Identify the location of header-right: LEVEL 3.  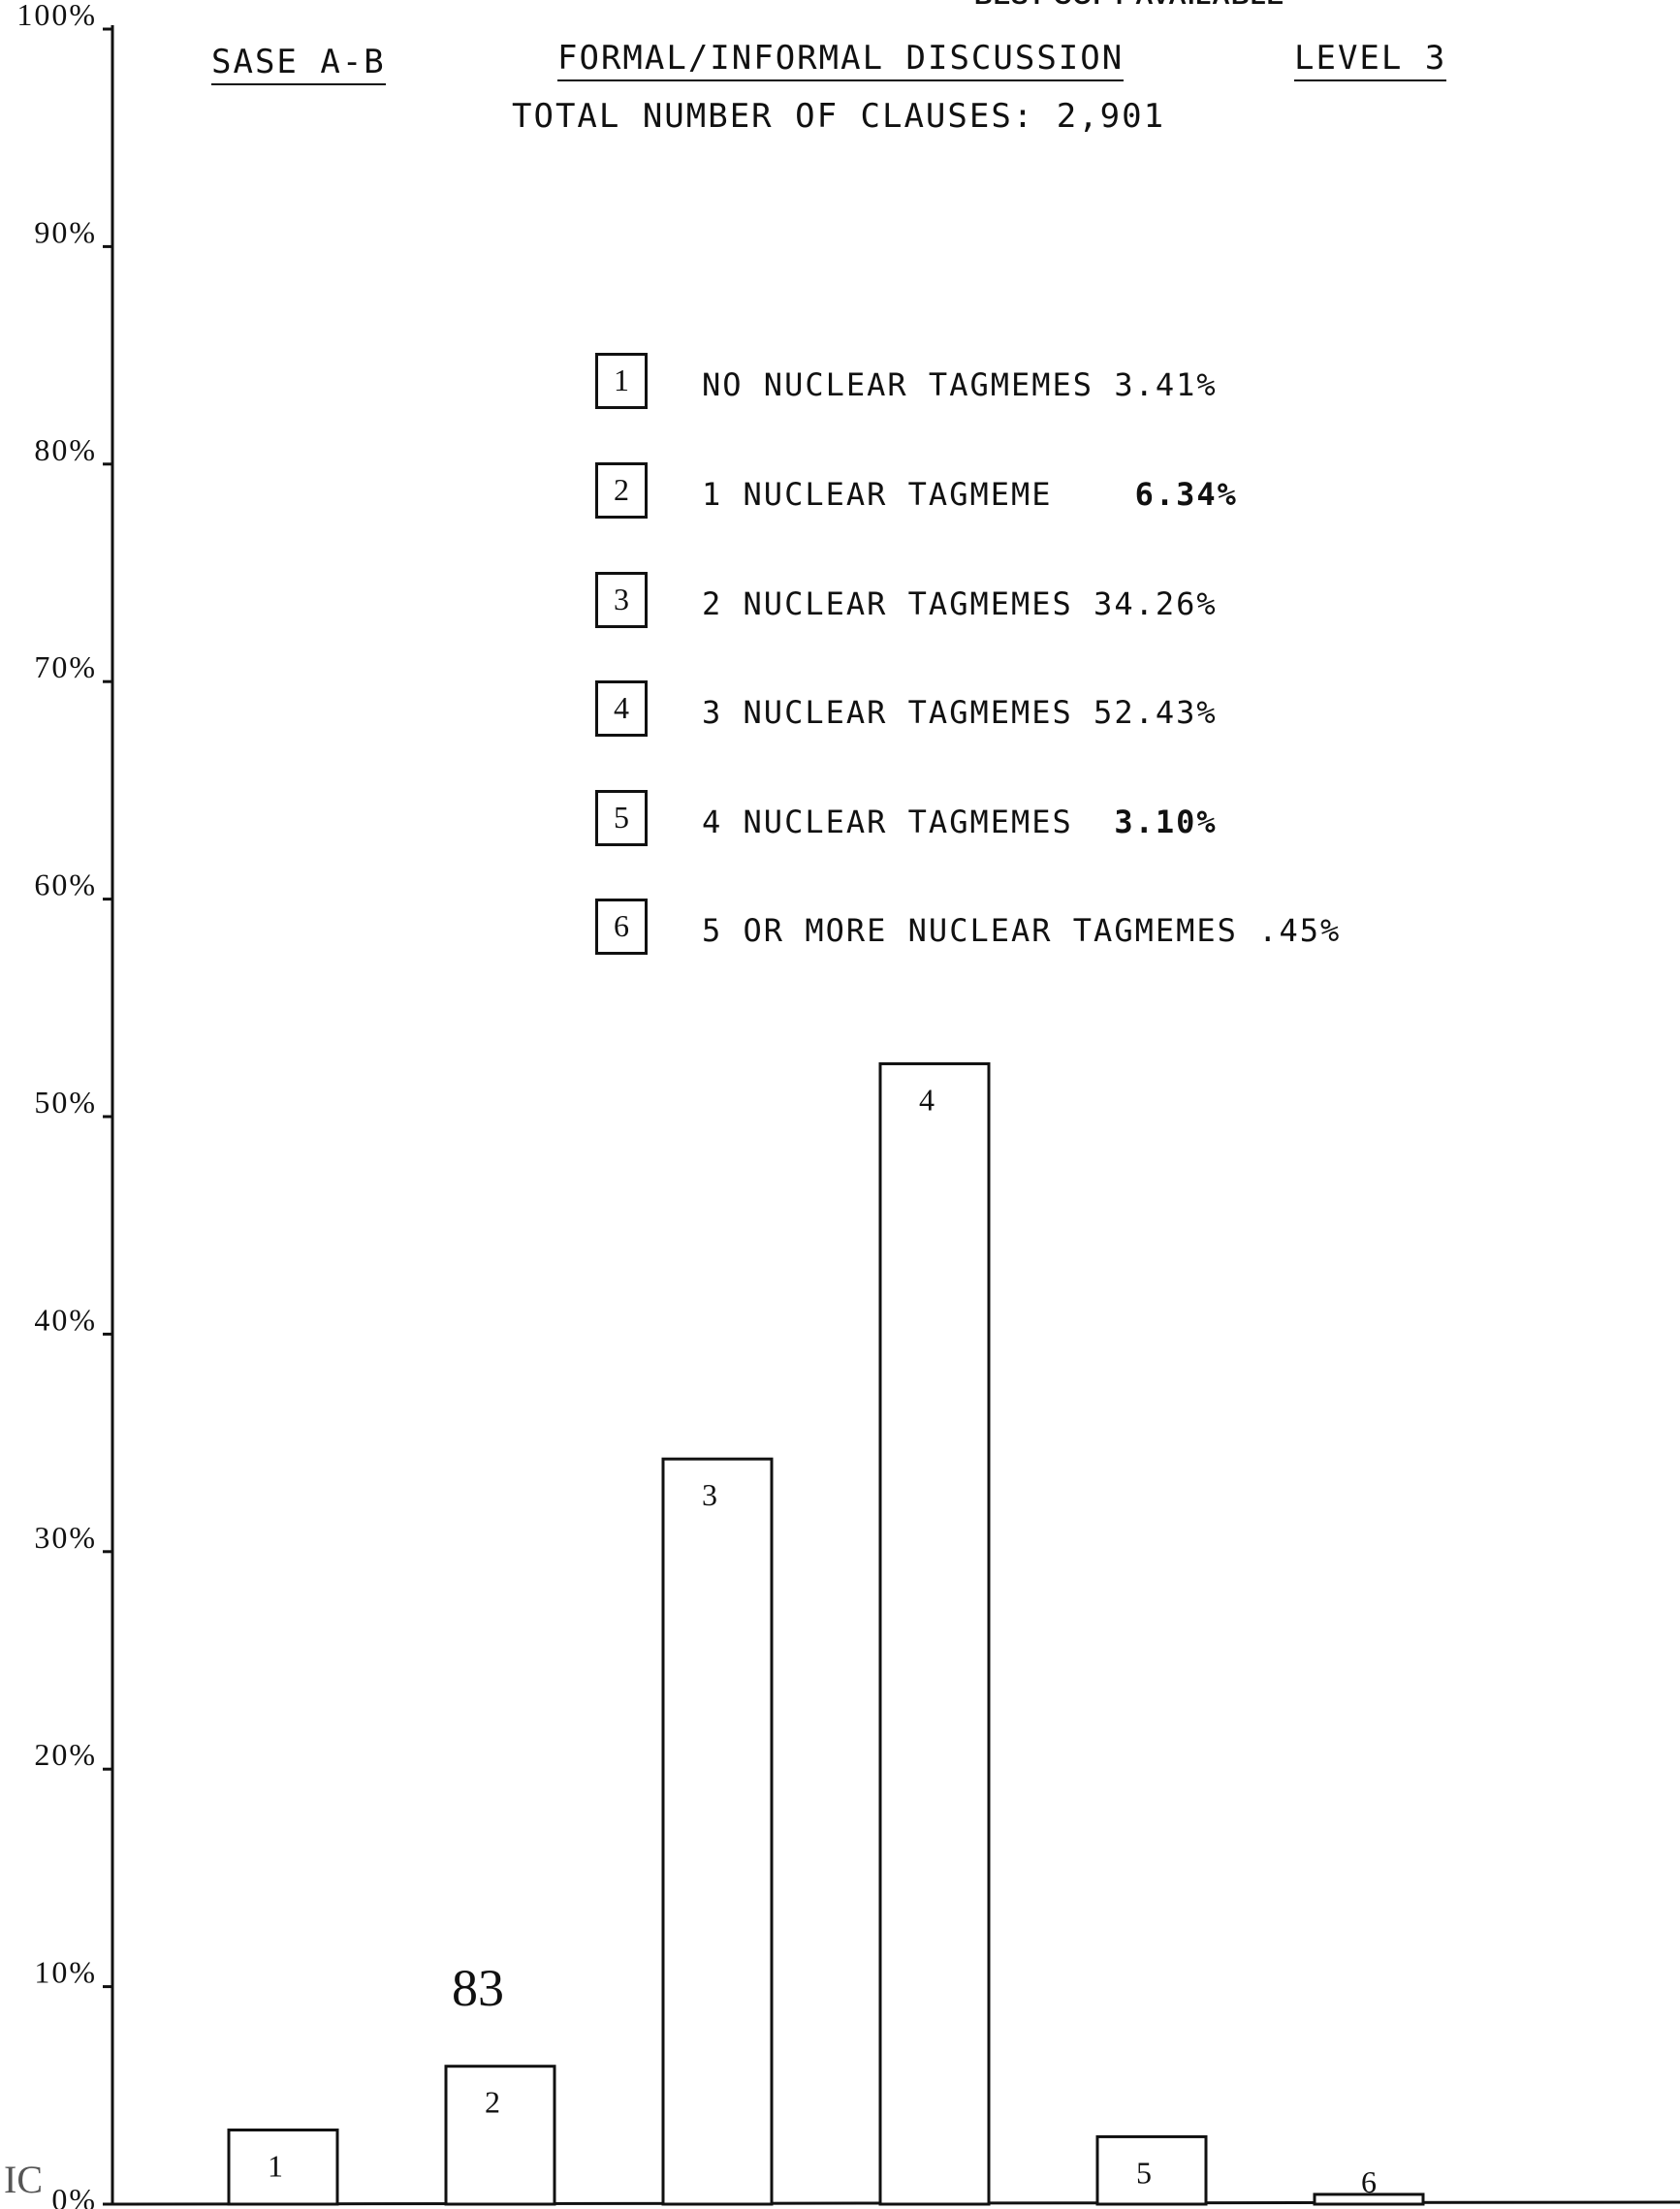
(1371, 60).